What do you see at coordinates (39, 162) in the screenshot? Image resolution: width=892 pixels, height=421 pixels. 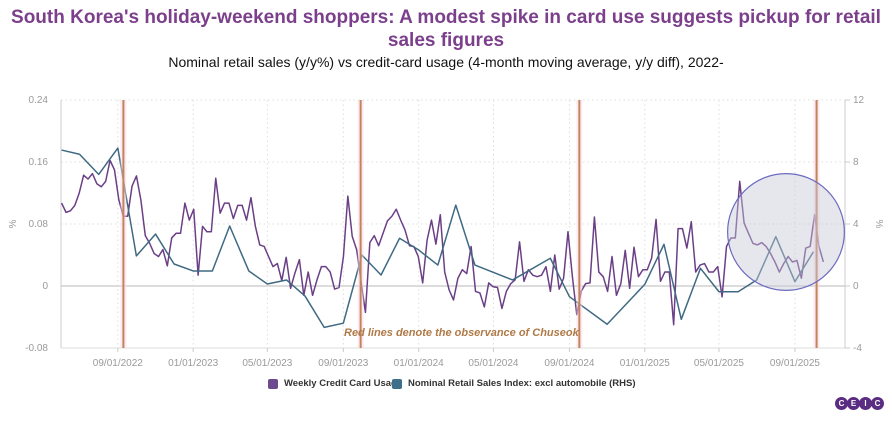 I see `y-left-tick-label: 0.16` at bounding box center [39, 162].